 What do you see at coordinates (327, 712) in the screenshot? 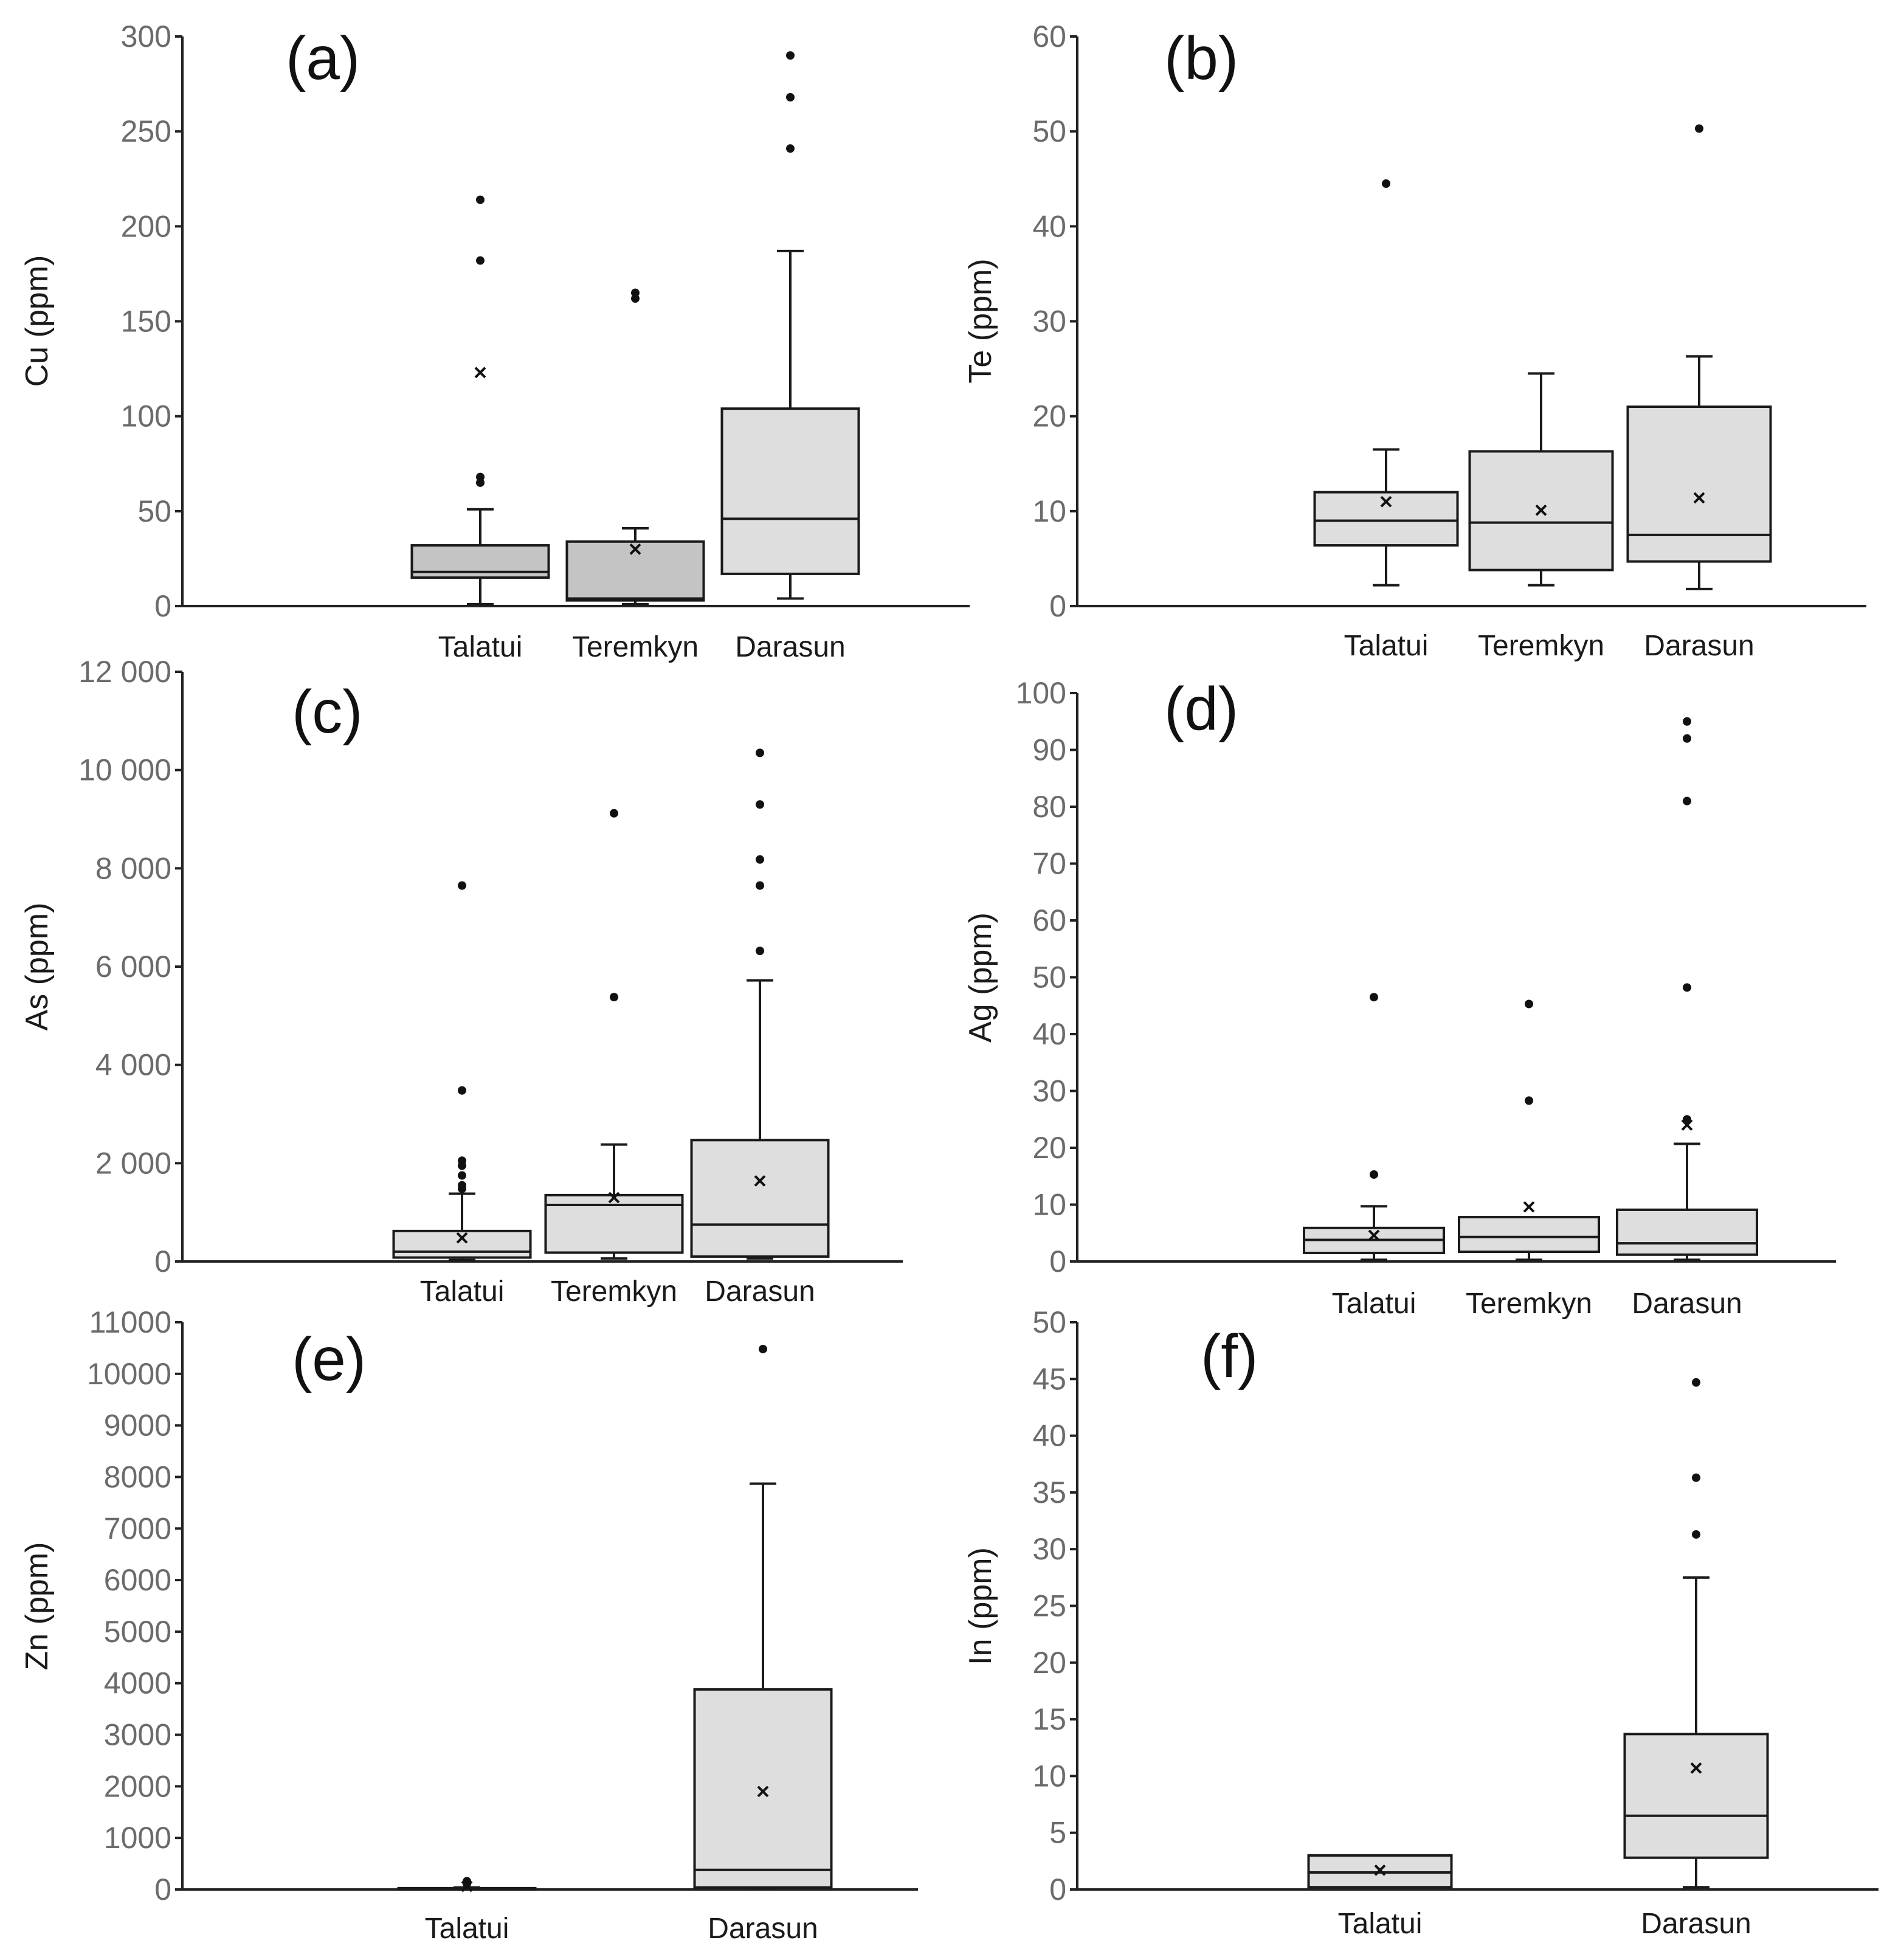
I see `panel-label: (c)` at bounding box center [327, 712].